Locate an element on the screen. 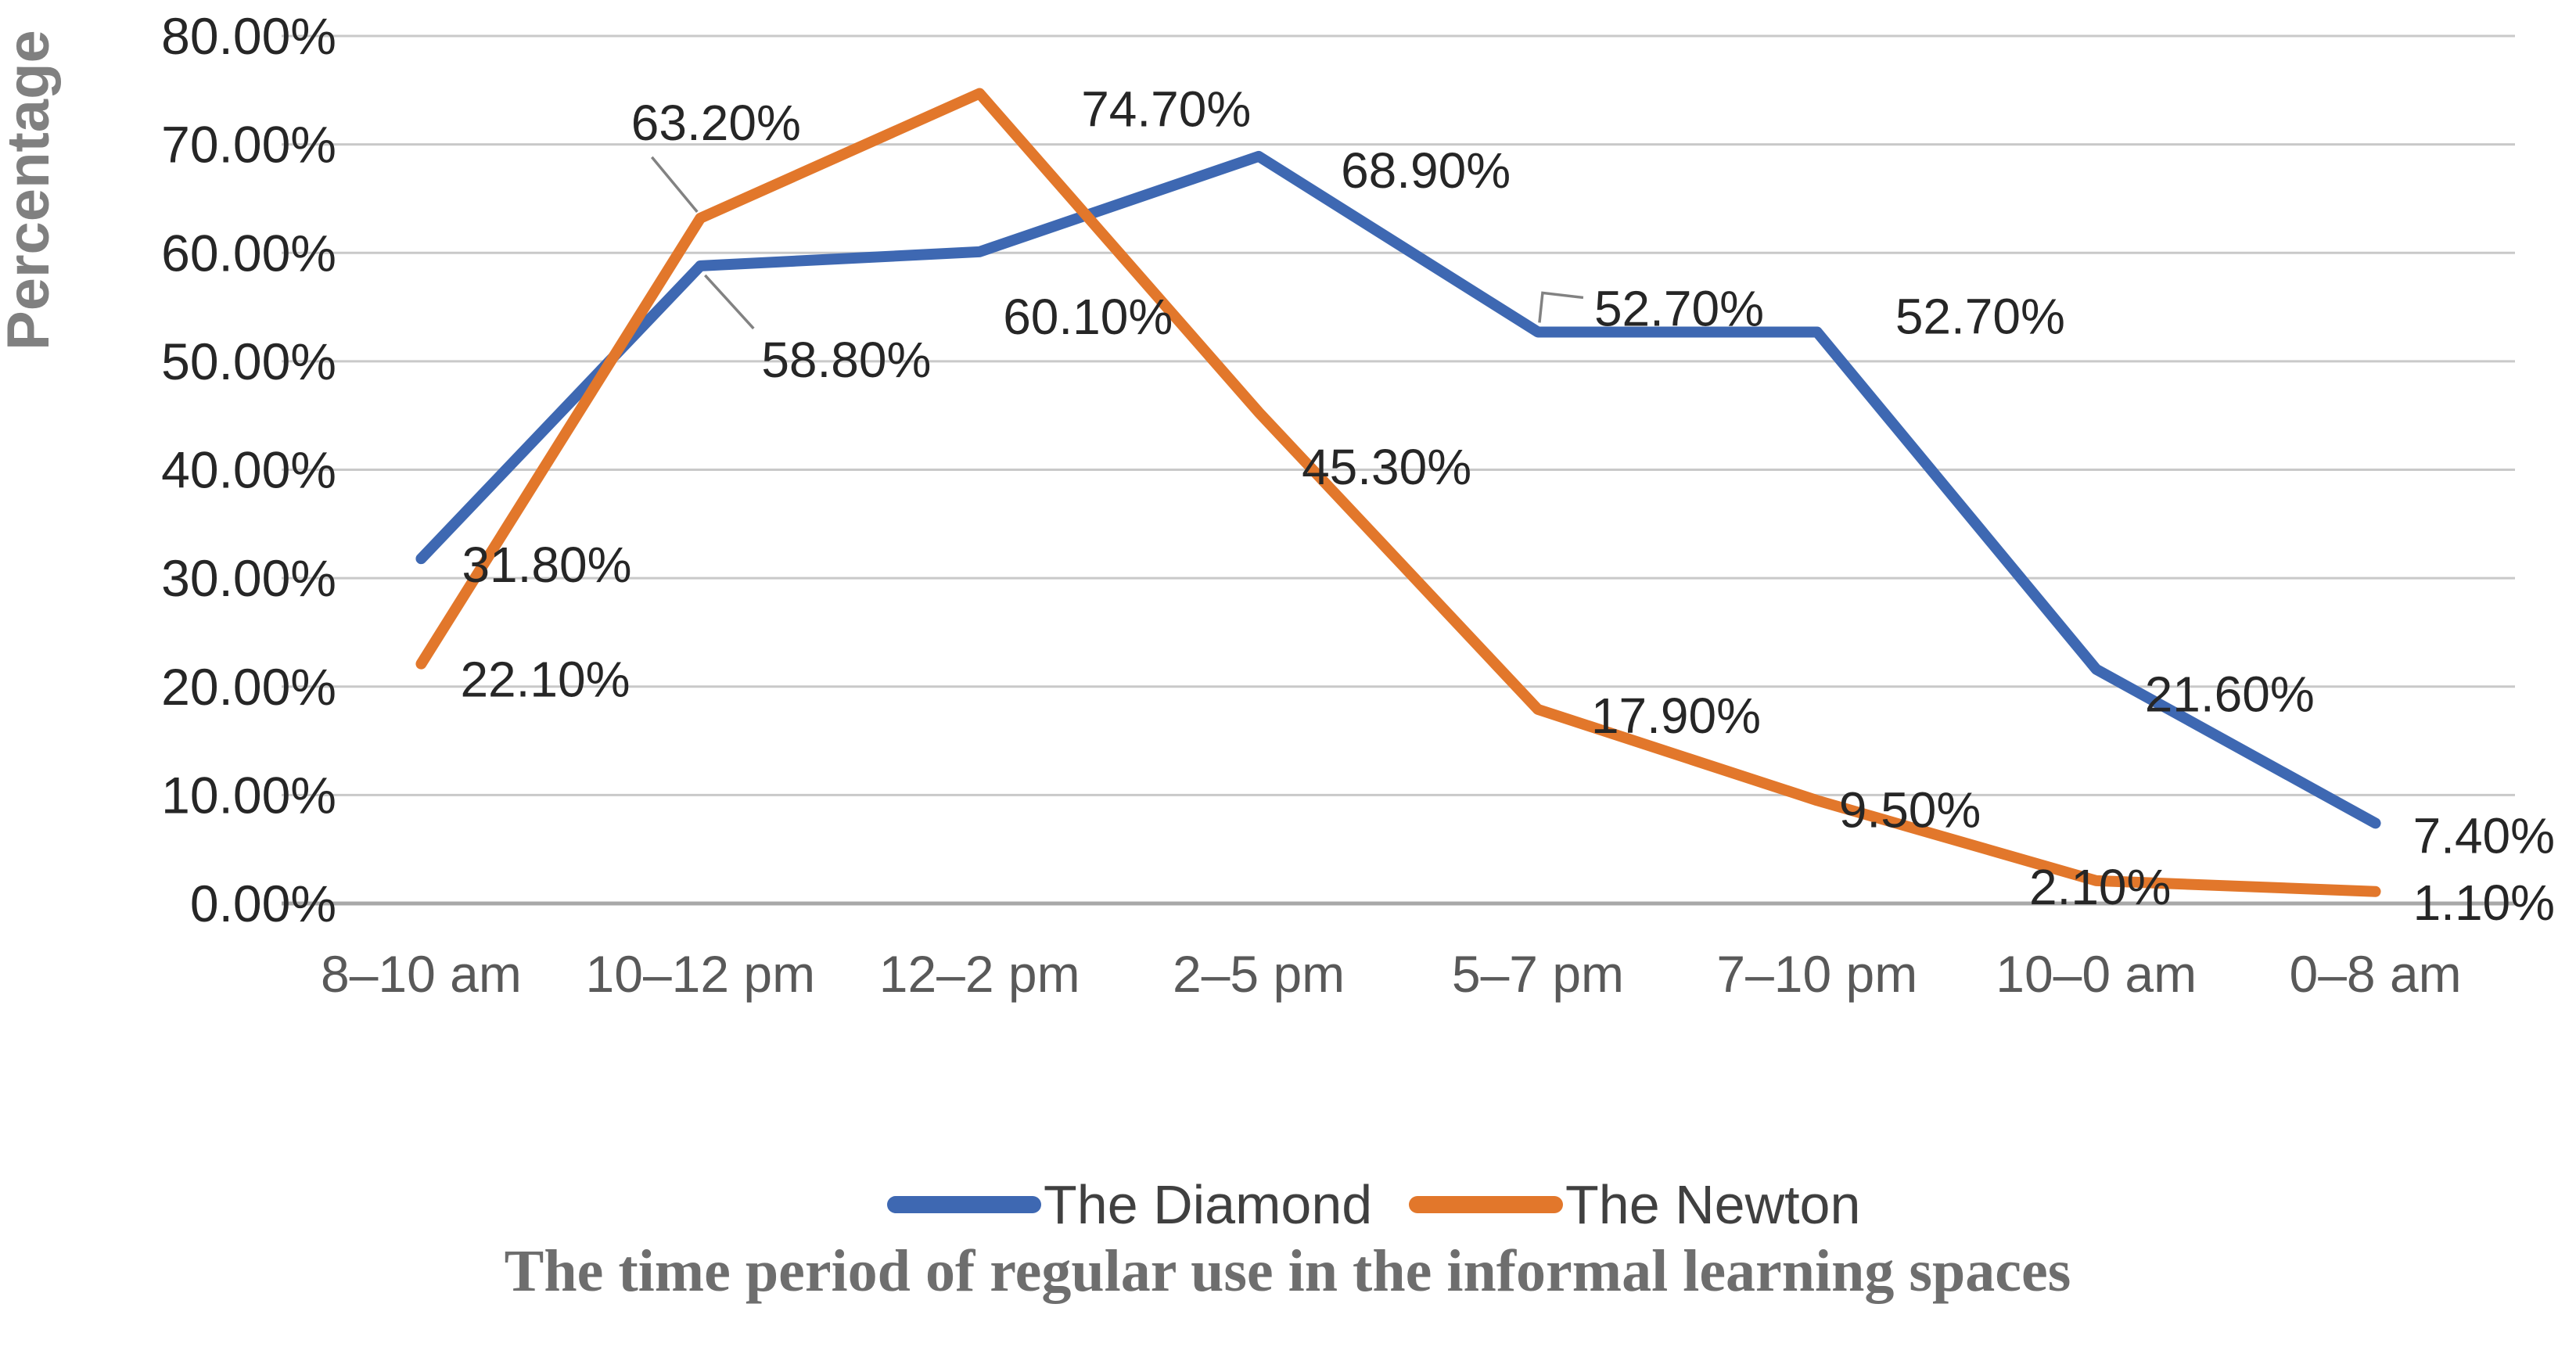 The width and height of the screenshot is (2576, 1347). data-label: 45.30% is located at coordinates (1387, 467).